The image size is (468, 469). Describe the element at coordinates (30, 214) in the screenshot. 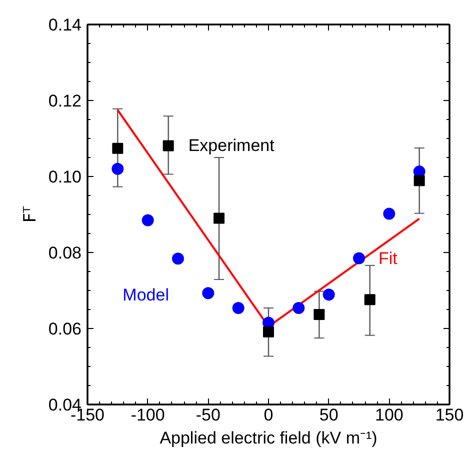

I see `y-axis-title: Fᵀ` at that location.